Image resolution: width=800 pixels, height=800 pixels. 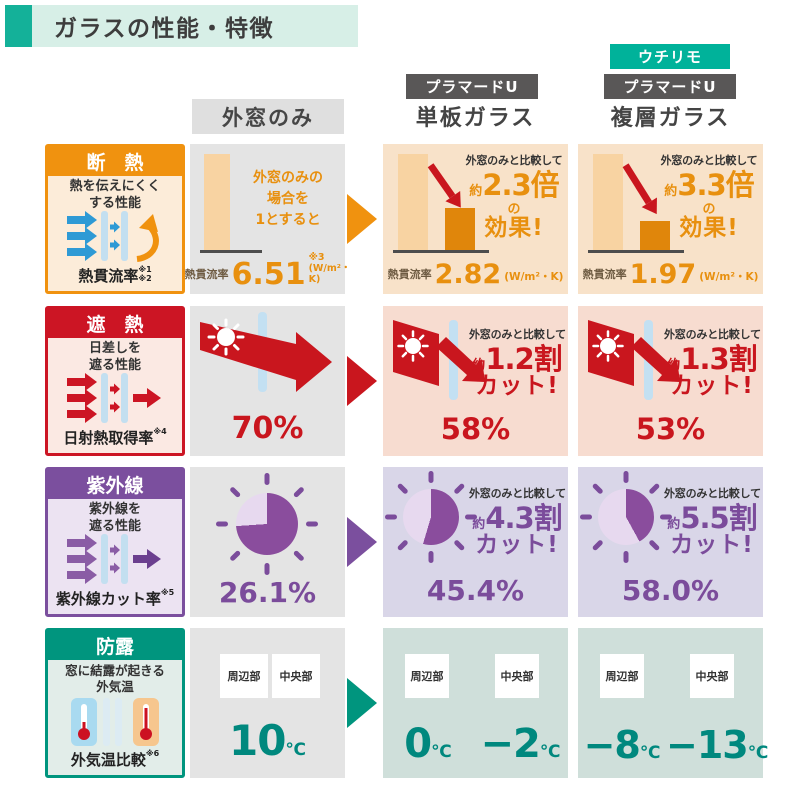 I want to click on brand-badge-uchirimo: ウチリモ, so click(x=670, y=56).